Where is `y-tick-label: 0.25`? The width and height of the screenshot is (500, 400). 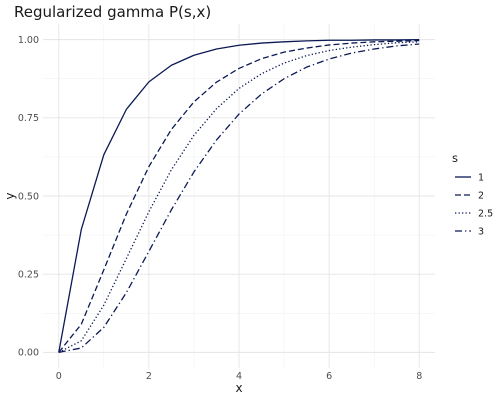
y-tick-label: 0.25 is located at coordinates (28, 274).